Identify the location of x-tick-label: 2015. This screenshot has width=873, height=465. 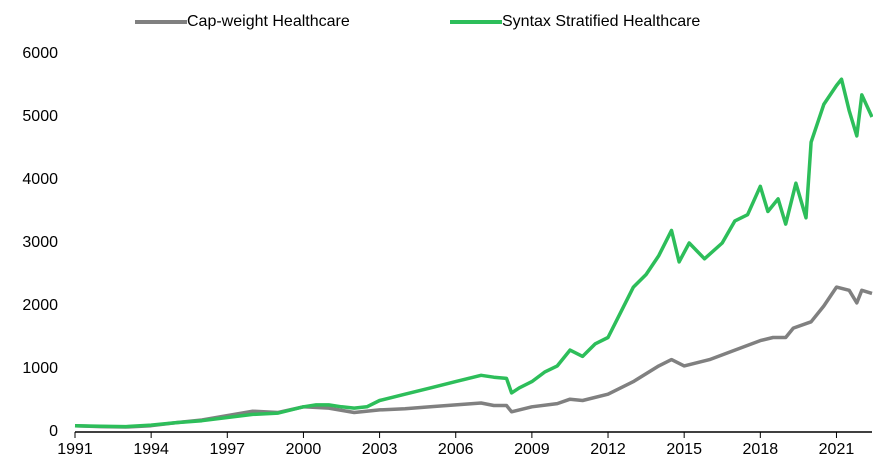
(684, 449).